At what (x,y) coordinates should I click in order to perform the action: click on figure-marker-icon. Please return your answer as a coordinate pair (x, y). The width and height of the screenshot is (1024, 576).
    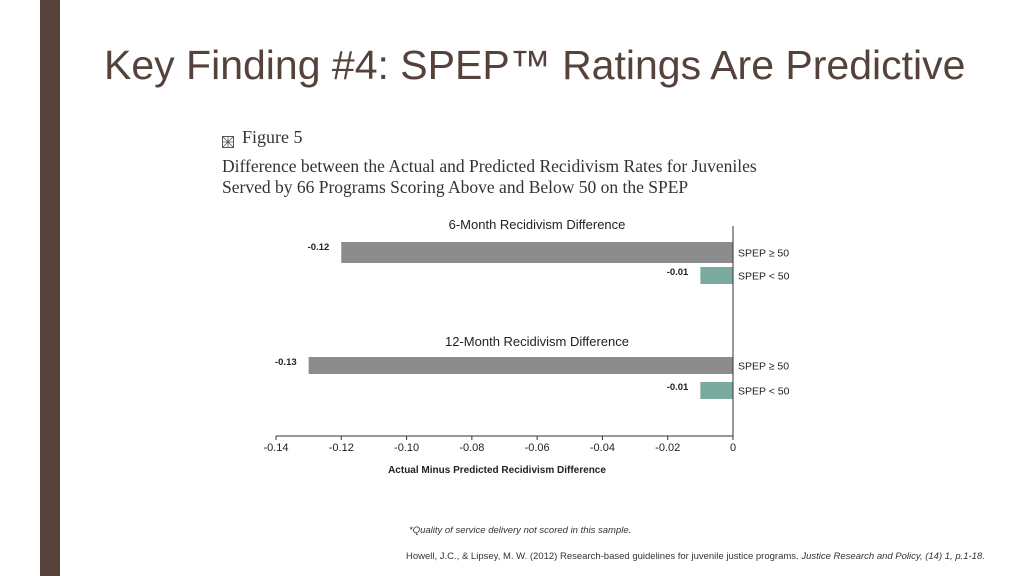
    Looking at the image, I should click on (228, 140).